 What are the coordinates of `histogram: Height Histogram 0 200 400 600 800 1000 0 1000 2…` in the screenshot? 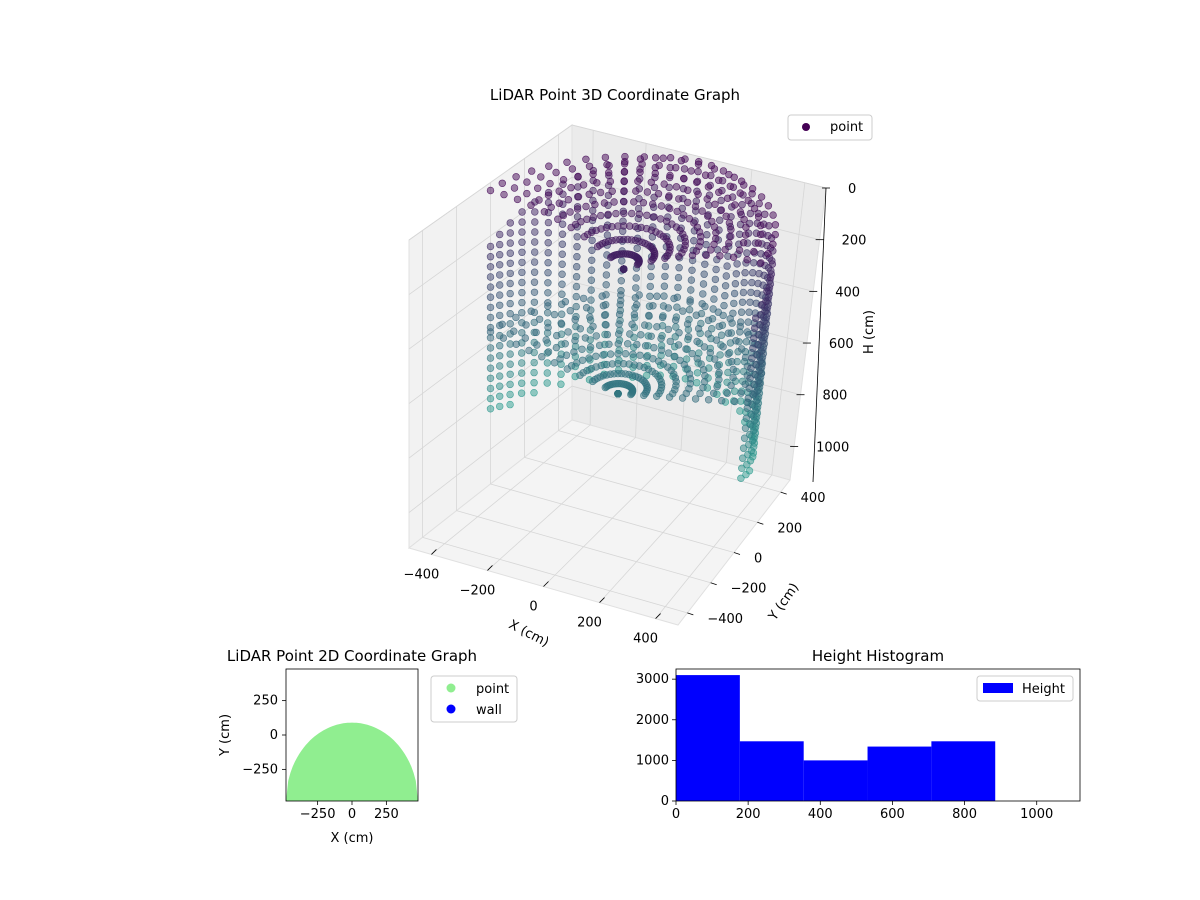 It's located at (858, 734).